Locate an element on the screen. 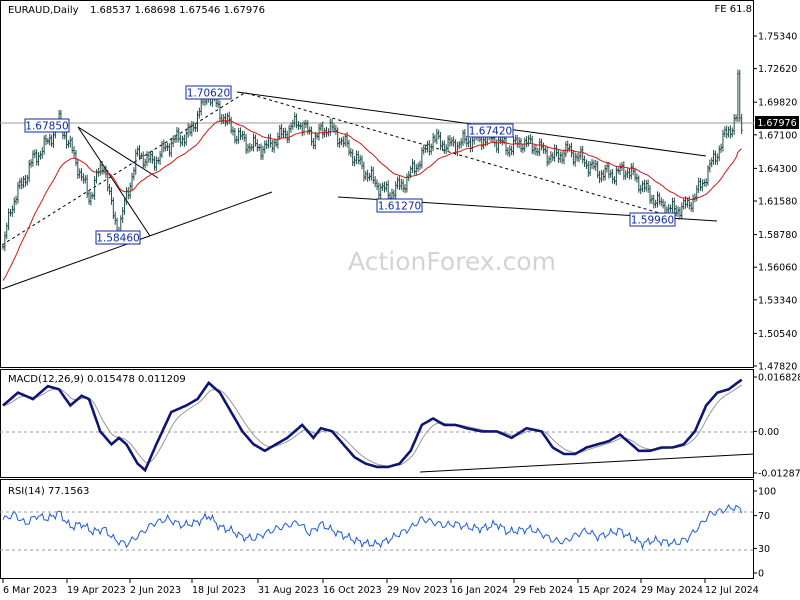  x-tick-label: 29 Feb 2024 is located at coordinates (543, 590).